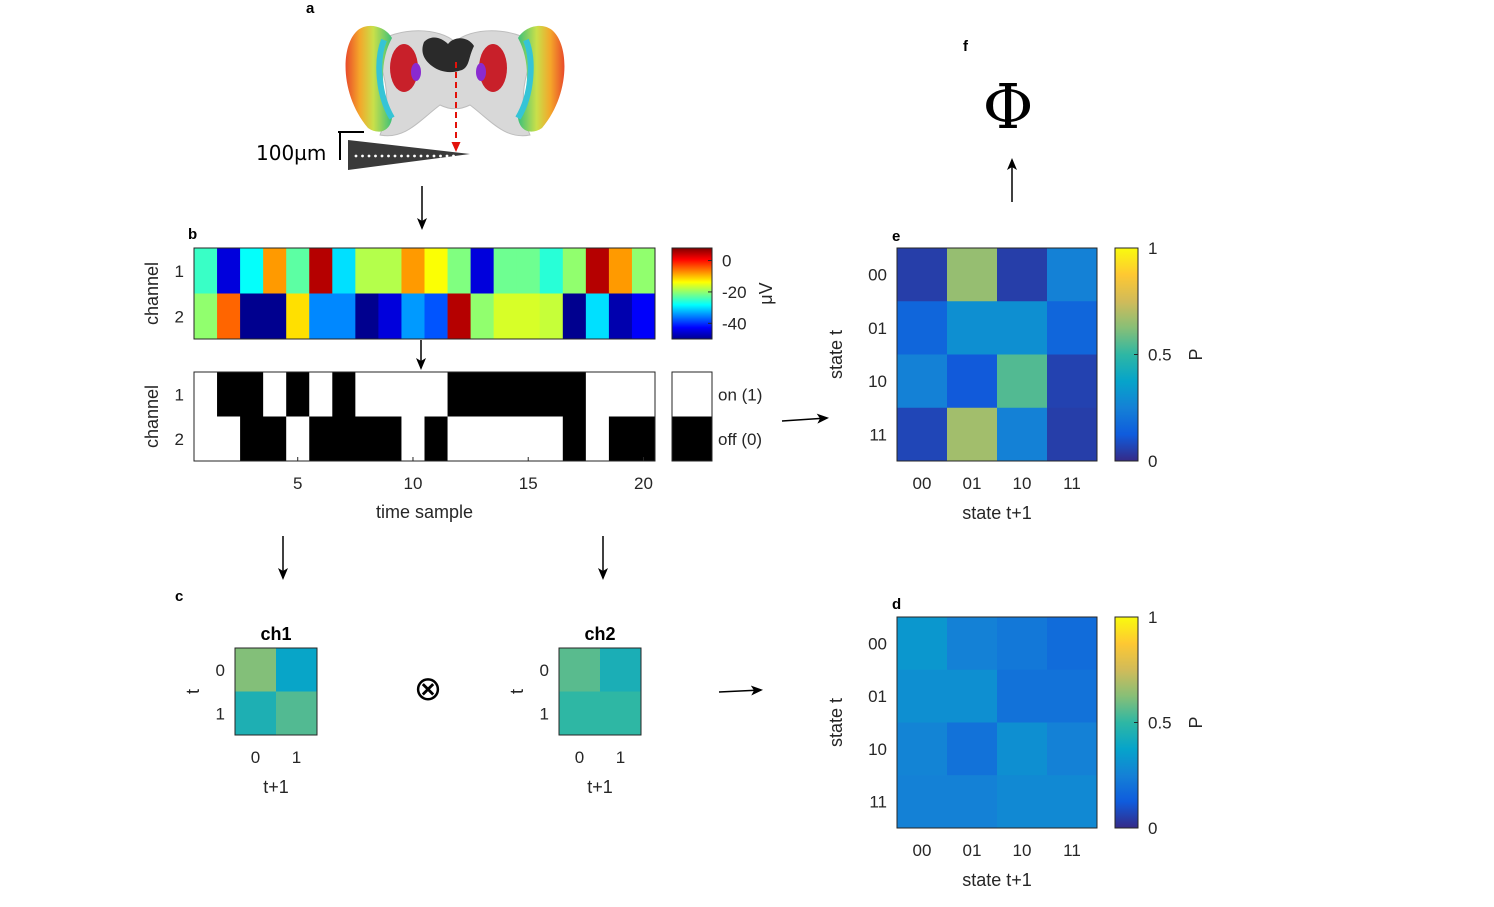  Describe the element at coordinates (1008, 106) in the screenshot. I see `phi-symbol: Φ` at that location.